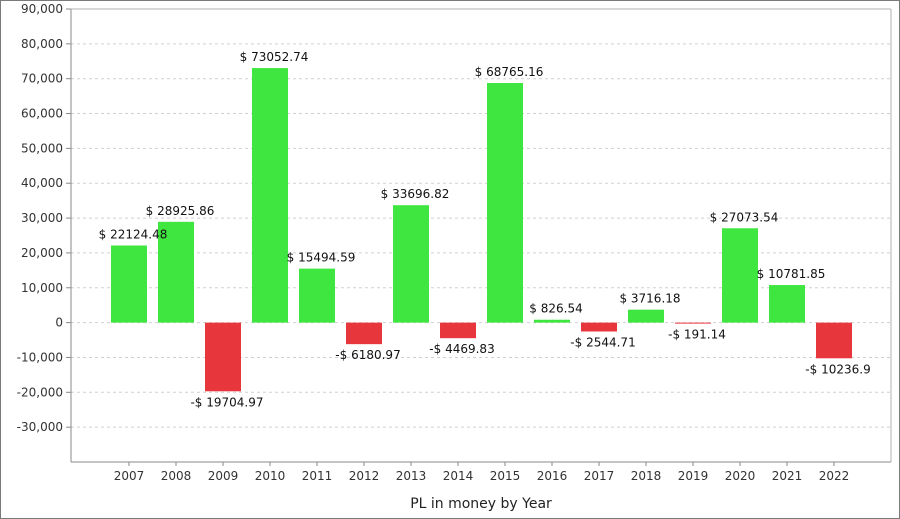  Describe the element at coordinates (649, 299) in the screenshot. I see `data-label: $ 3716.18` at that location.